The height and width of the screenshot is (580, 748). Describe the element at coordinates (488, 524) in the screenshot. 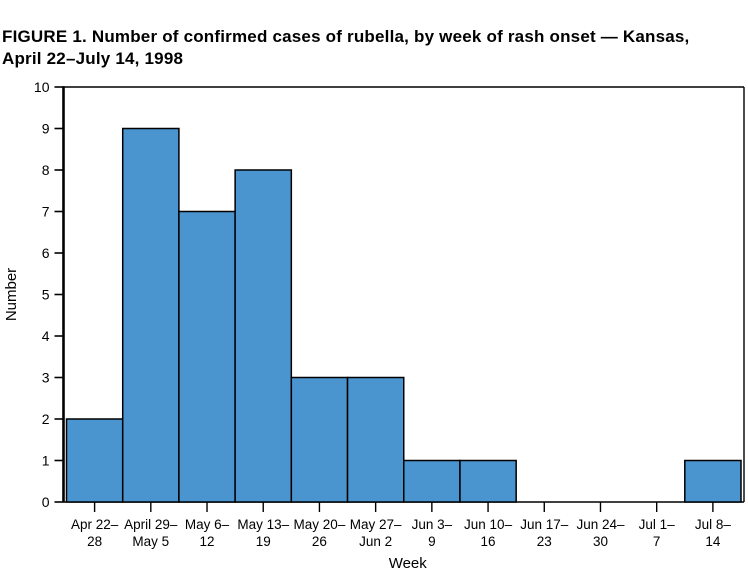

I see `x-tick-label-line1: Jun 10–` at that location.